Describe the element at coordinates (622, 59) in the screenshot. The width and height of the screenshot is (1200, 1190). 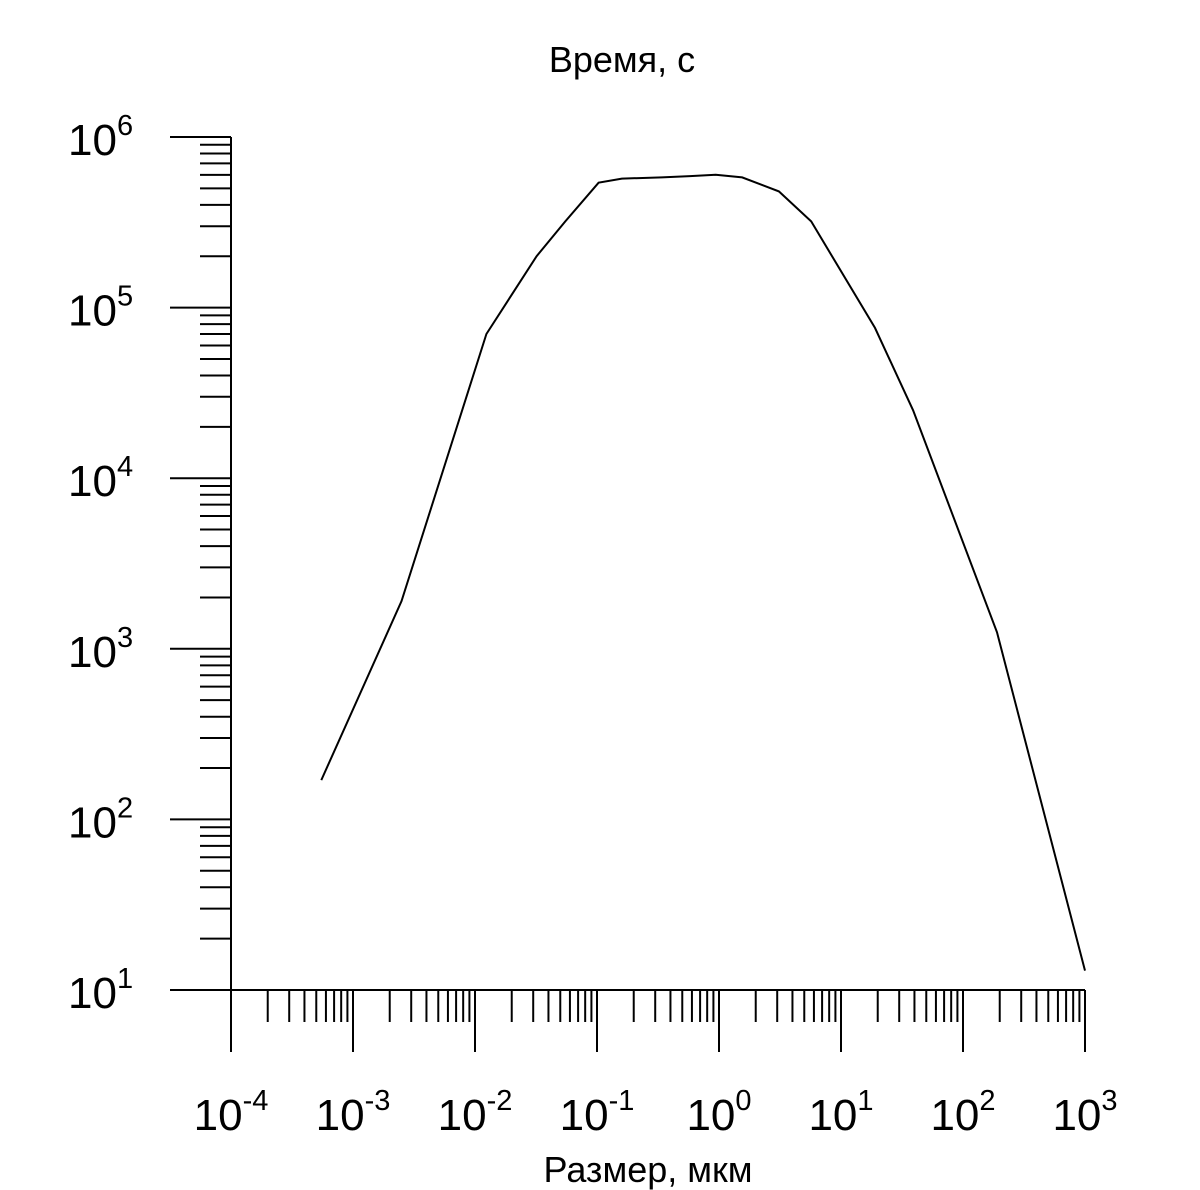
I see `y-axis-title: Время, с` at that location.